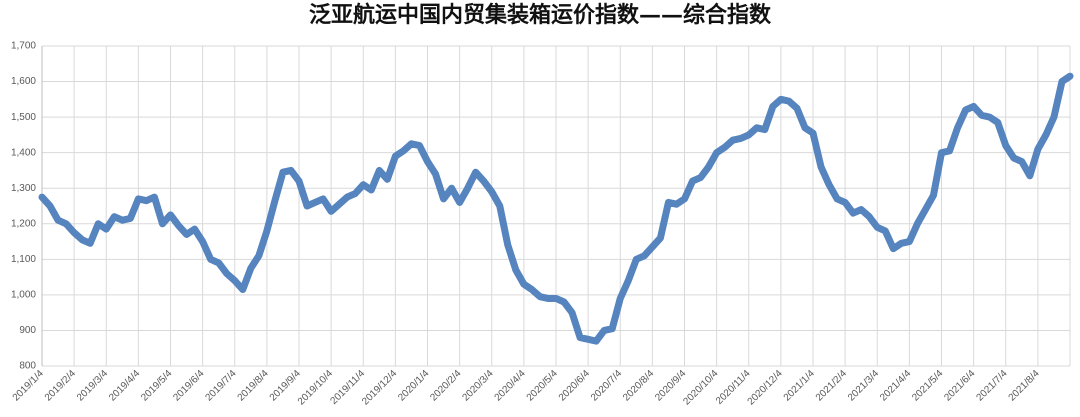 The height and width of the screenshot is (417, 1080). Describe the element at coordinates (125, 386) in the screenshot. I see `x-tick-label: 2019/4/4` at that location.